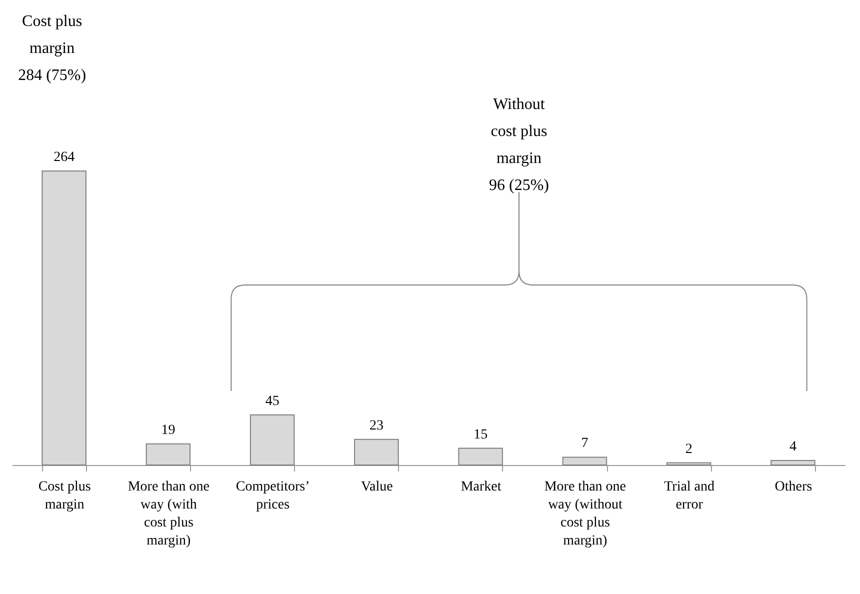  What do you see at coordinates (376, 487) in the screenshot?
I see `x-tick-label: Value` at bounding box center [376, 487].